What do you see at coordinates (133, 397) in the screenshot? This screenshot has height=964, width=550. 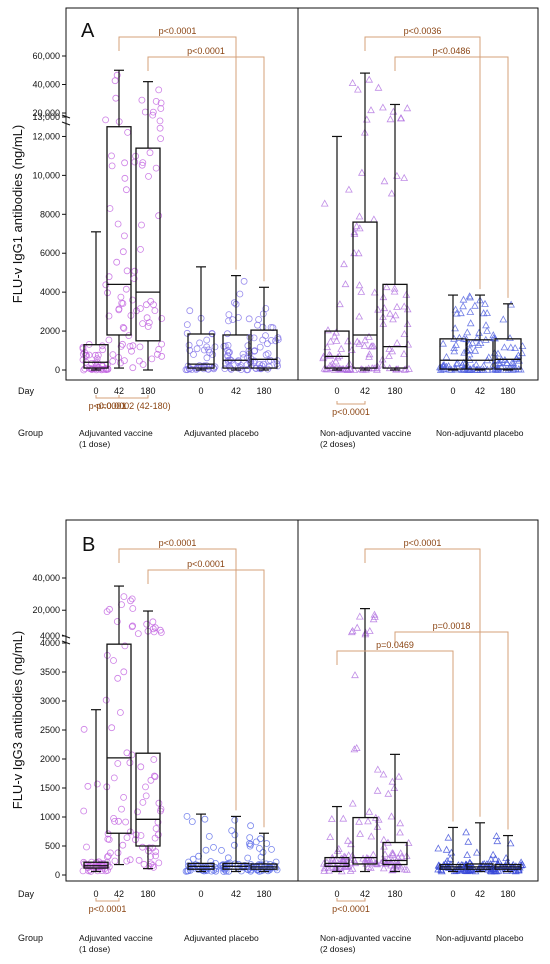 I see `significance-bracket-bottom` at bounding box center [133, 397].